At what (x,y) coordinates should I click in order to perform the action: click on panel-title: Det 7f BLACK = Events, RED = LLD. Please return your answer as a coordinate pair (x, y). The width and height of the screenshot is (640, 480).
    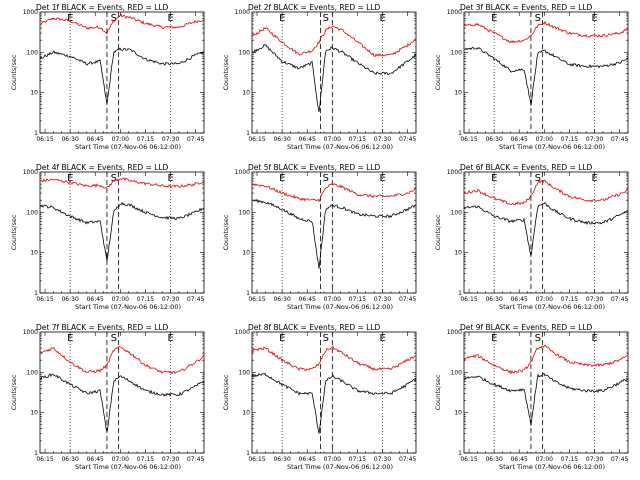
    Looking at the image, I should click on (102, 327).